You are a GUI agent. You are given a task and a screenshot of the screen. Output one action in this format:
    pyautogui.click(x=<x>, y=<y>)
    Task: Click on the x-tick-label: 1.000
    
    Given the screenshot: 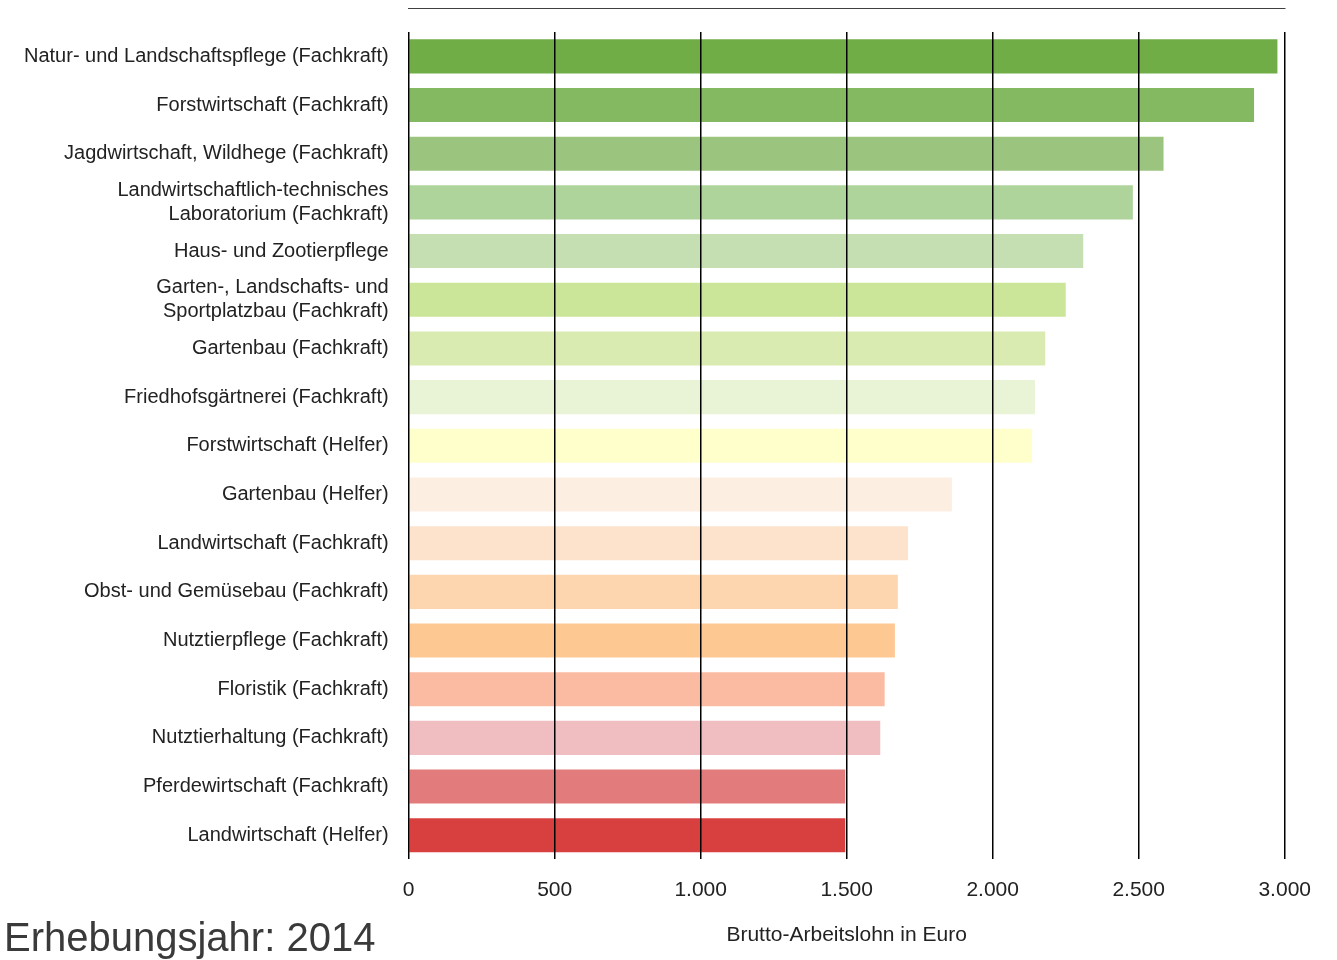 What is the action you would take?
    pyautogui.click(x=700, y=888)
    